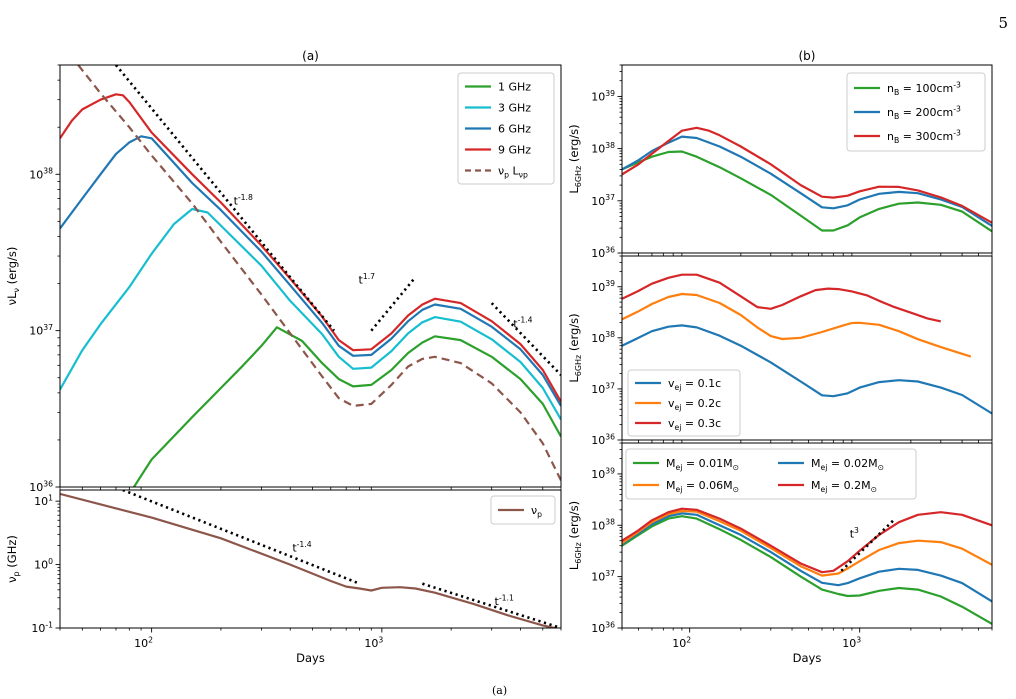 Image resolution: width=1016 pixels, height=699 pixels. I want to click on page-number: 5, so click(1003, 23).